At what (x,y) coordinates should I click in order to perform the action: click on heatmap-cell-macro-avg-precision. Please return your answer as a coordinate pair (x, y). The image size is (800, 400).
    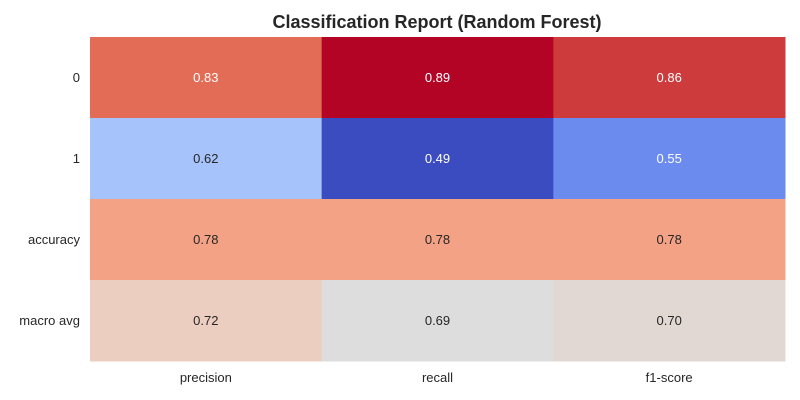
    Looking at the image, I should click on (206, 321).